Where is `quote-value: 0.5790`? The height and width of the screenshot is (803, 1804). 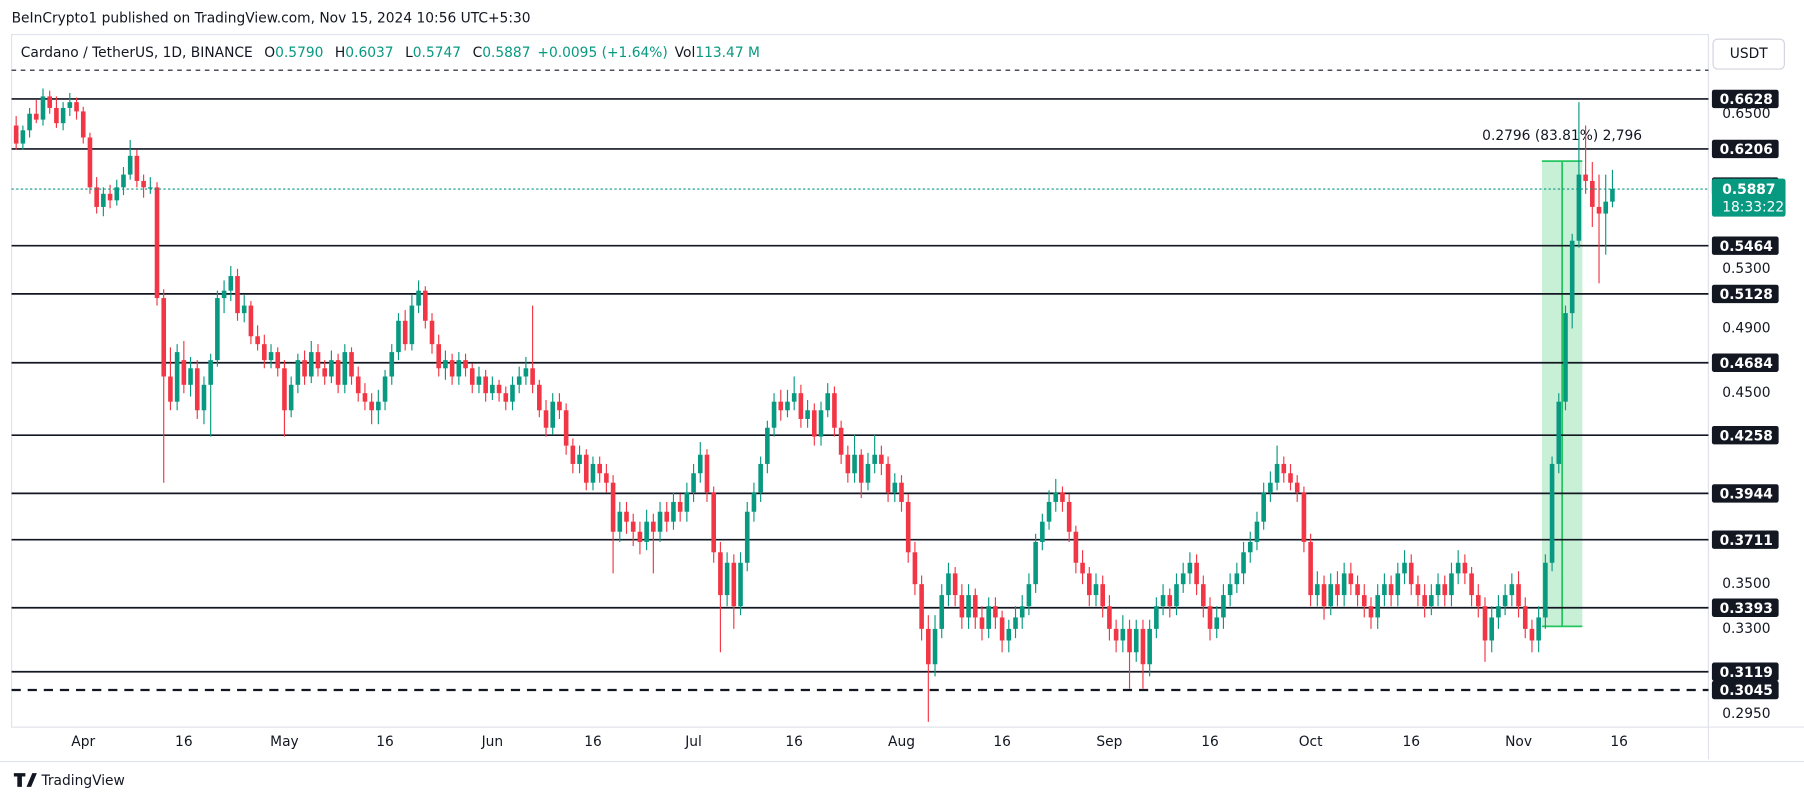
quote-value: 0.5790 is located at coordinates (299, 53).